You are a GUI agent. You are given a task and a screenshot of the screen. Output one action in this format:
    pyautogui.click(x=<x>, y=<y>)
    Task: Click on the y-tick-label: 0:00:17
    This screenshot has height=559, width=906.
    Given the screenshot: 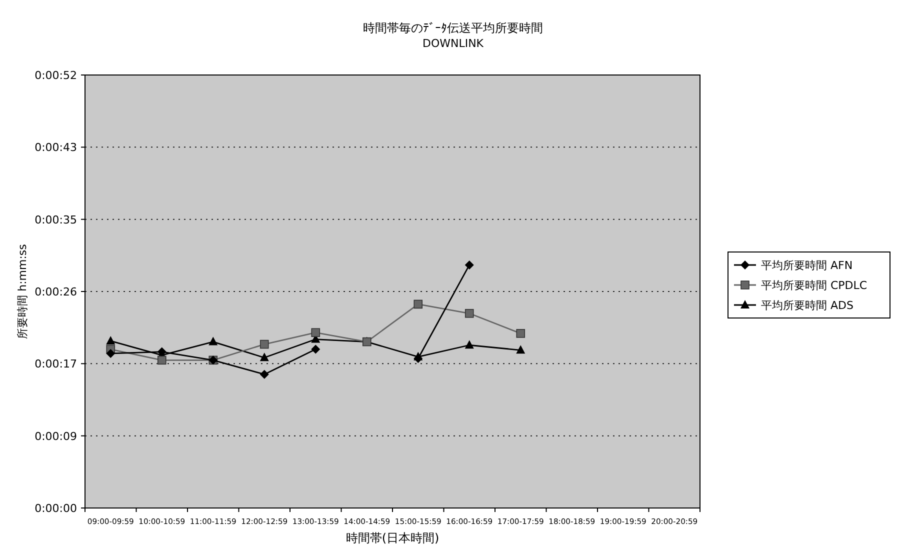 What is the action you would take?
    pyautogui.click(x=55, y=364)
    